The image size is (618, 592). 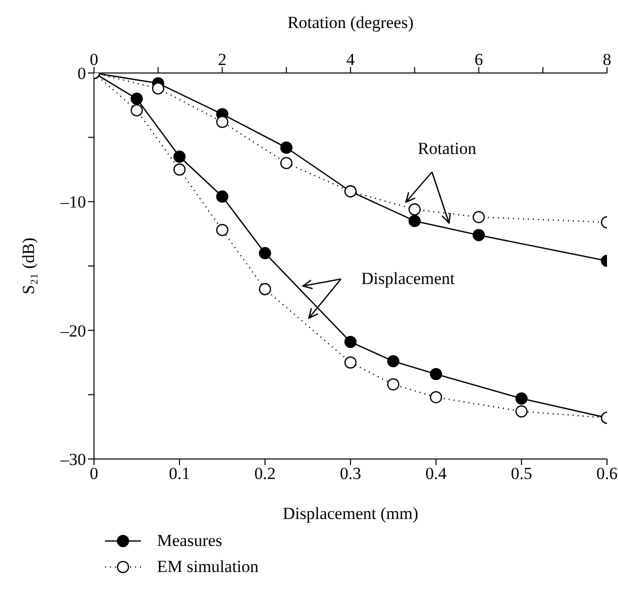 What do you see at coordinates (521, 474) in the screenshot?
I see `x-tick-label: 0.5` at bounding box center [521, 474].